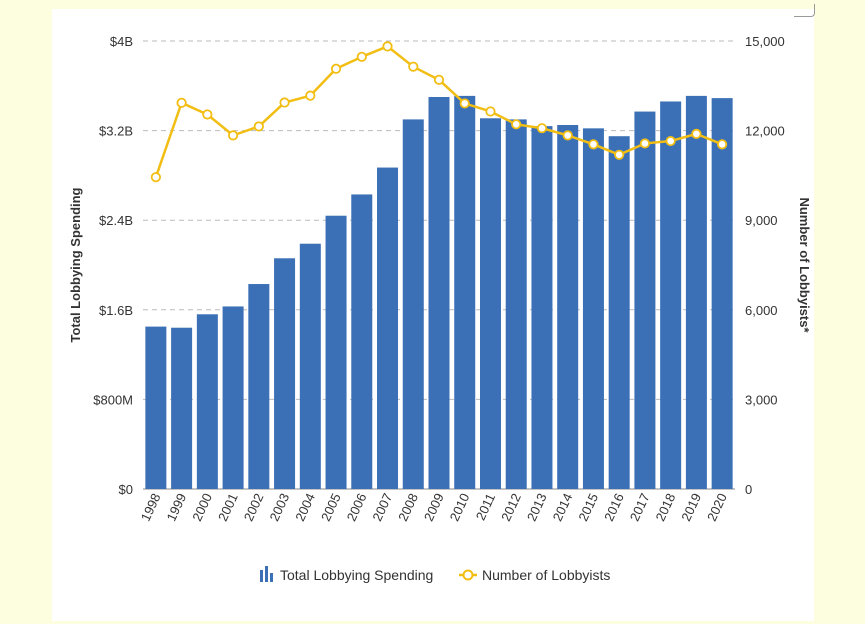 This screenshot has width=865, height=624. Describe the element at coordinates (151, 507) in the screenshot. I see `x-tick-label: 1998` at that location.